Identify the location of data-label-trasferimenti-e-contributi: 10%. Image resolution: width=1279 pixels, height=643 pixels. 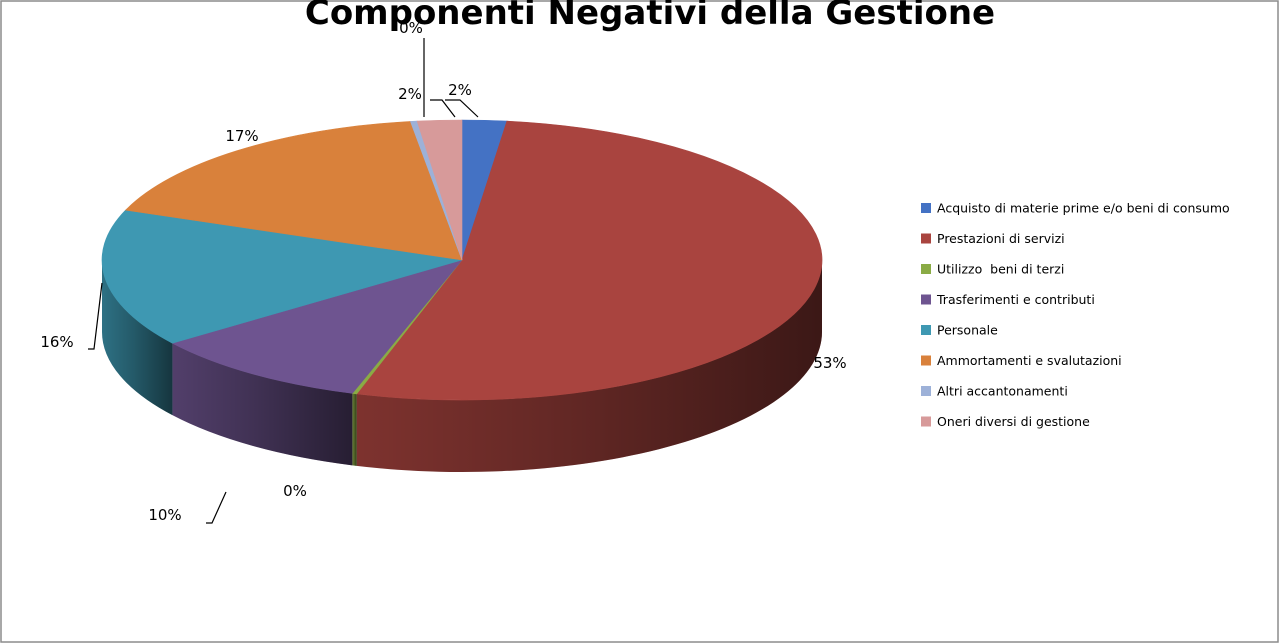
(164, 515).